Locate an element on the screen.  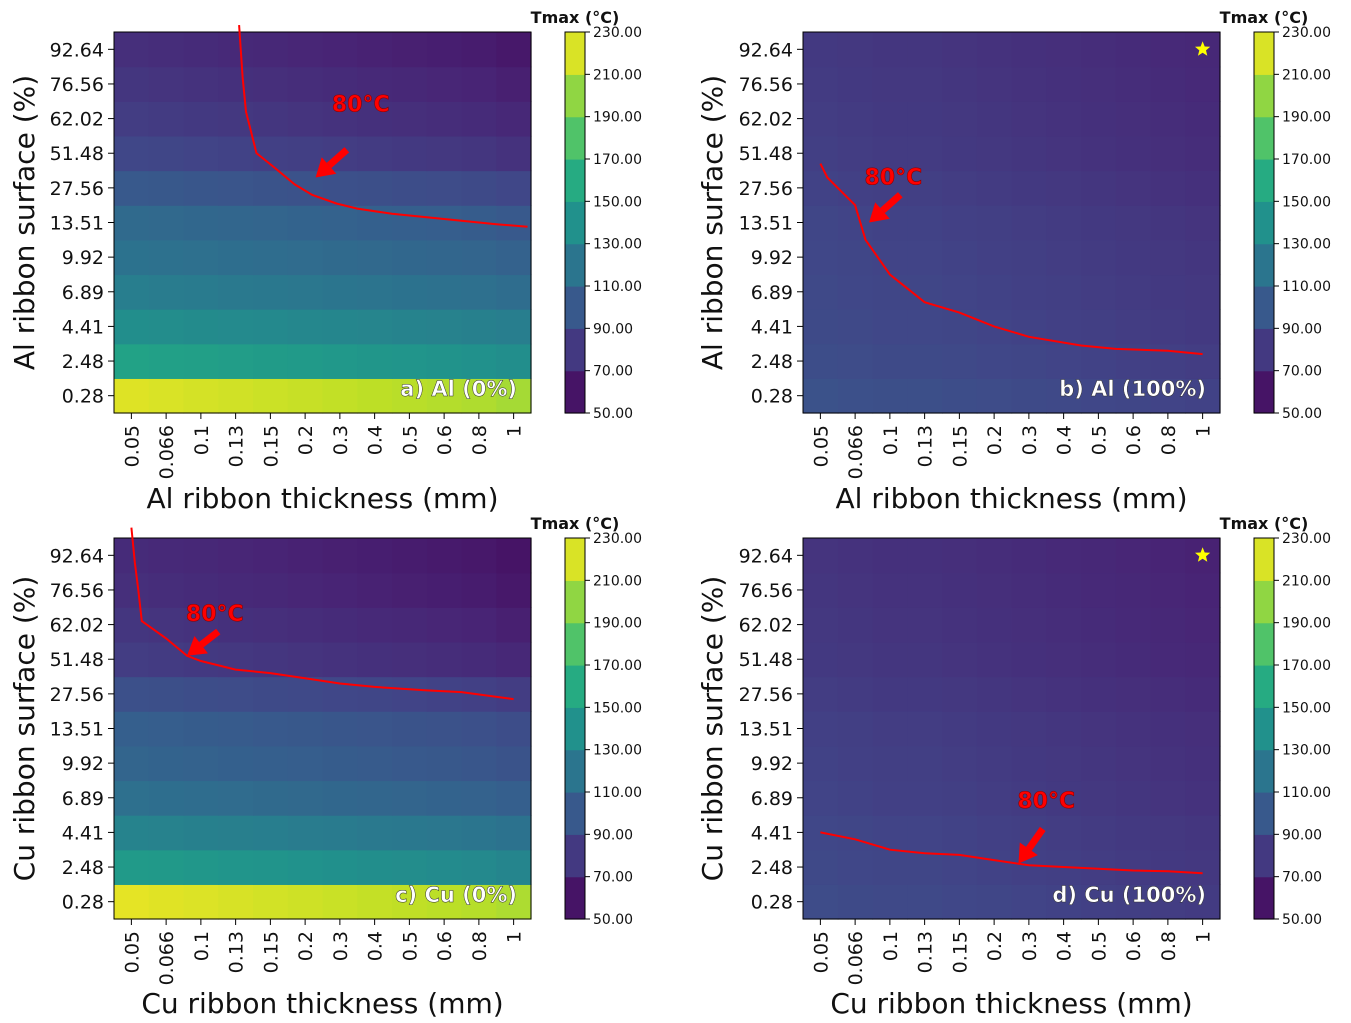
x-tick-label: 0.6 is located at coordinates (1134, 946).